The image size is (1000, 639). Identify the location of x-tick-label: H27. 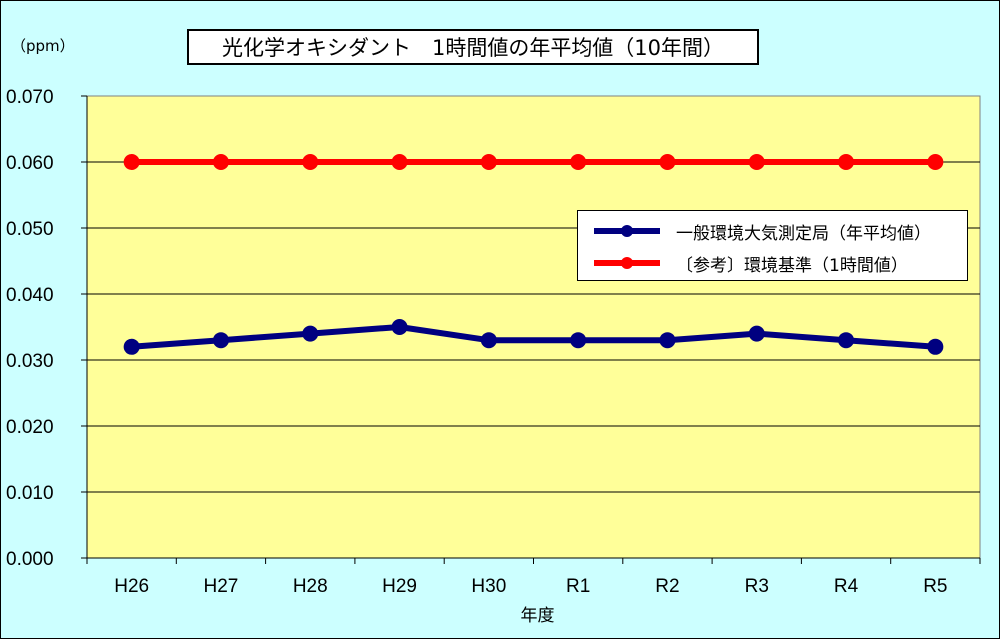
(221, 586).